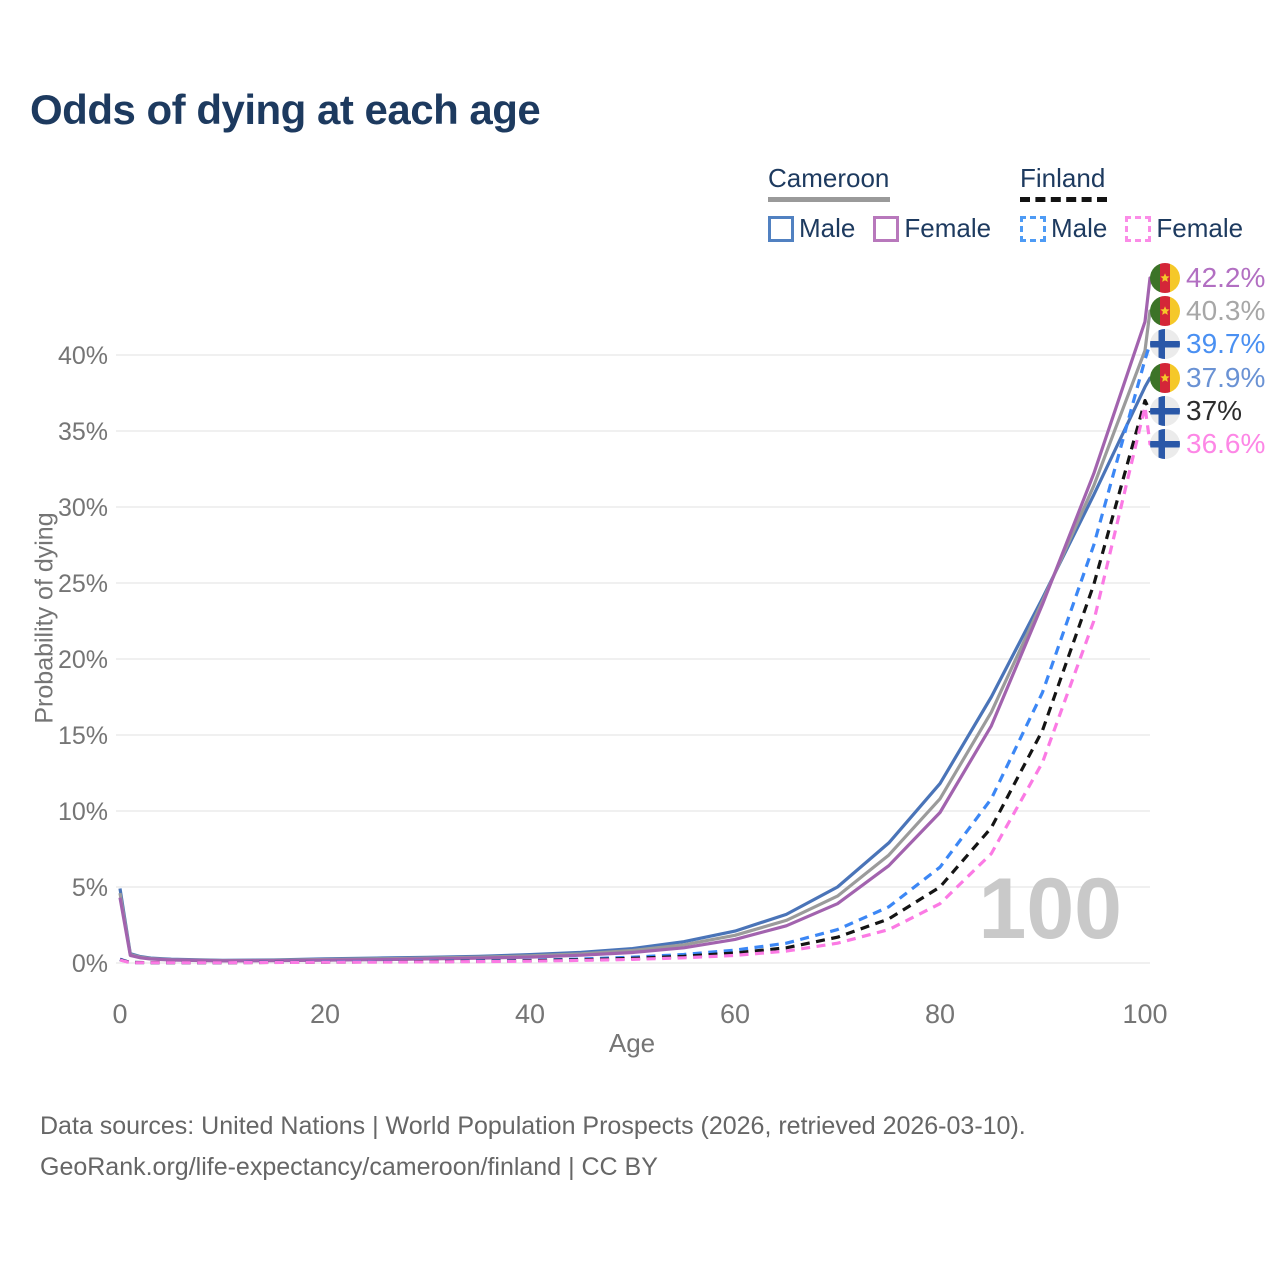 The image size is (1280, 1280). What do you see at coordinates (632, 1043) in the screenshot?
I see `x-axis-title: Age` at bounding box center [632, 1043].